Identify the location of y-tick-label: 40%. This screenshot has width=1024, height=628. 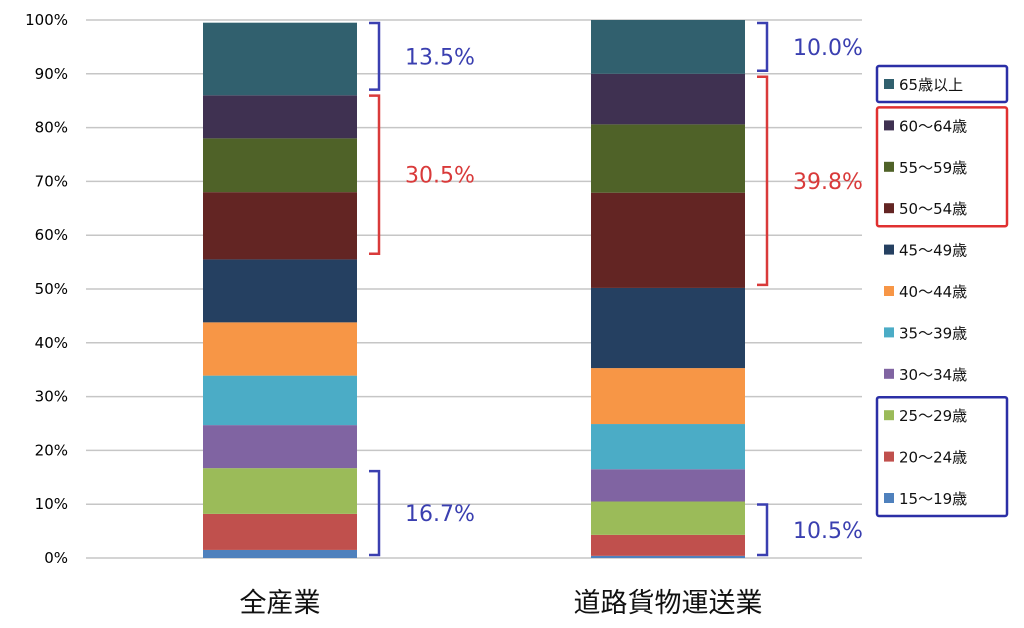
(51, 343).